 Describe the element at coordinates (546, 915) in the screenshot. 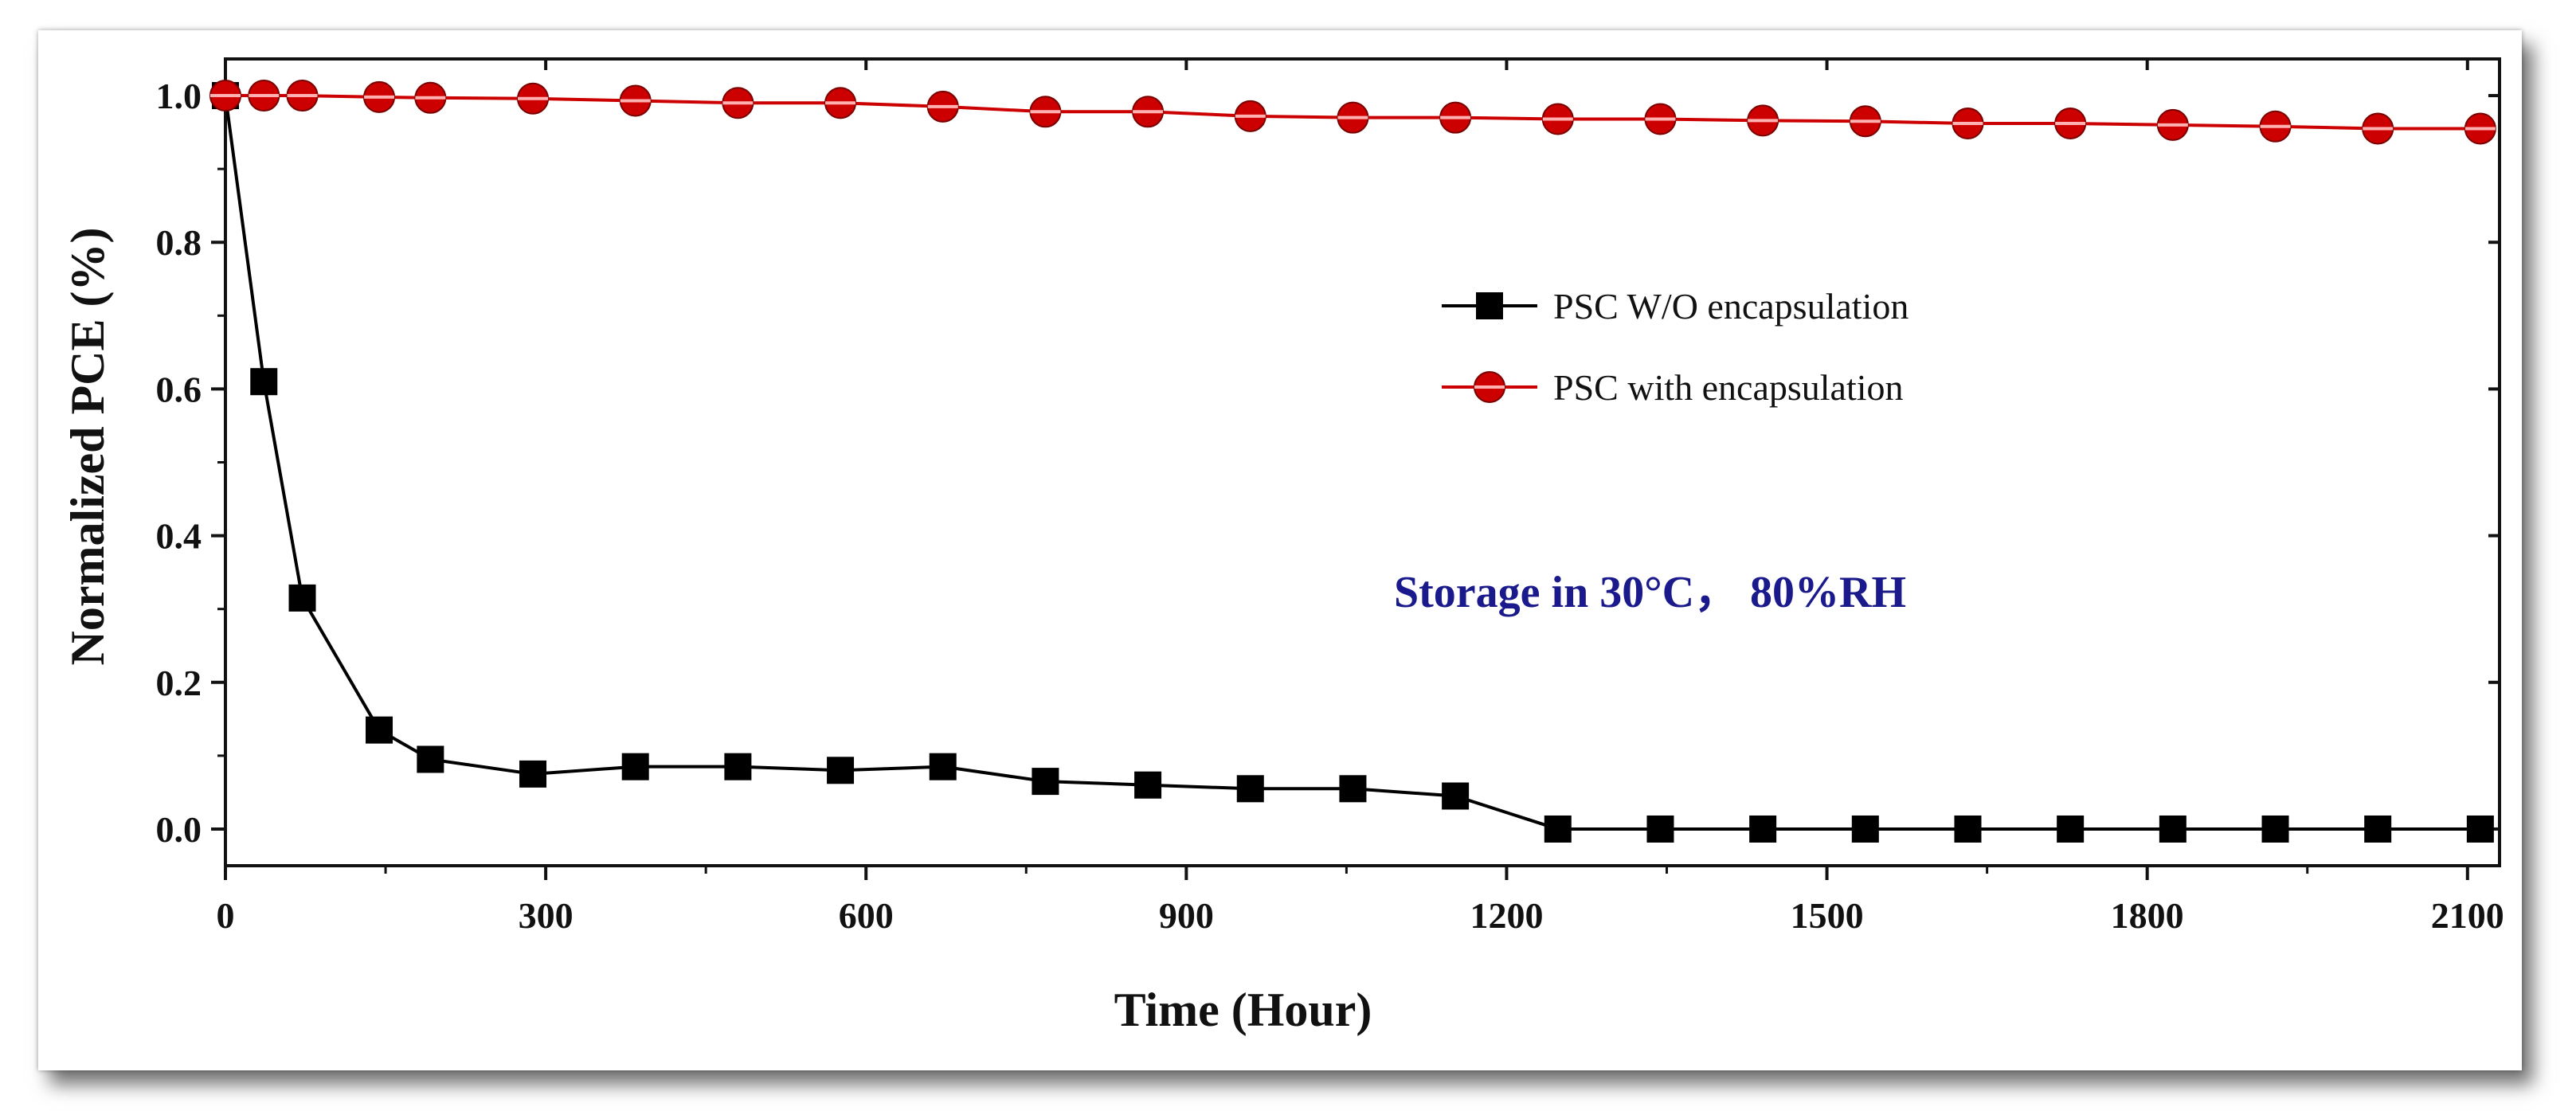

I see `x-tick-label: 300` at that location.